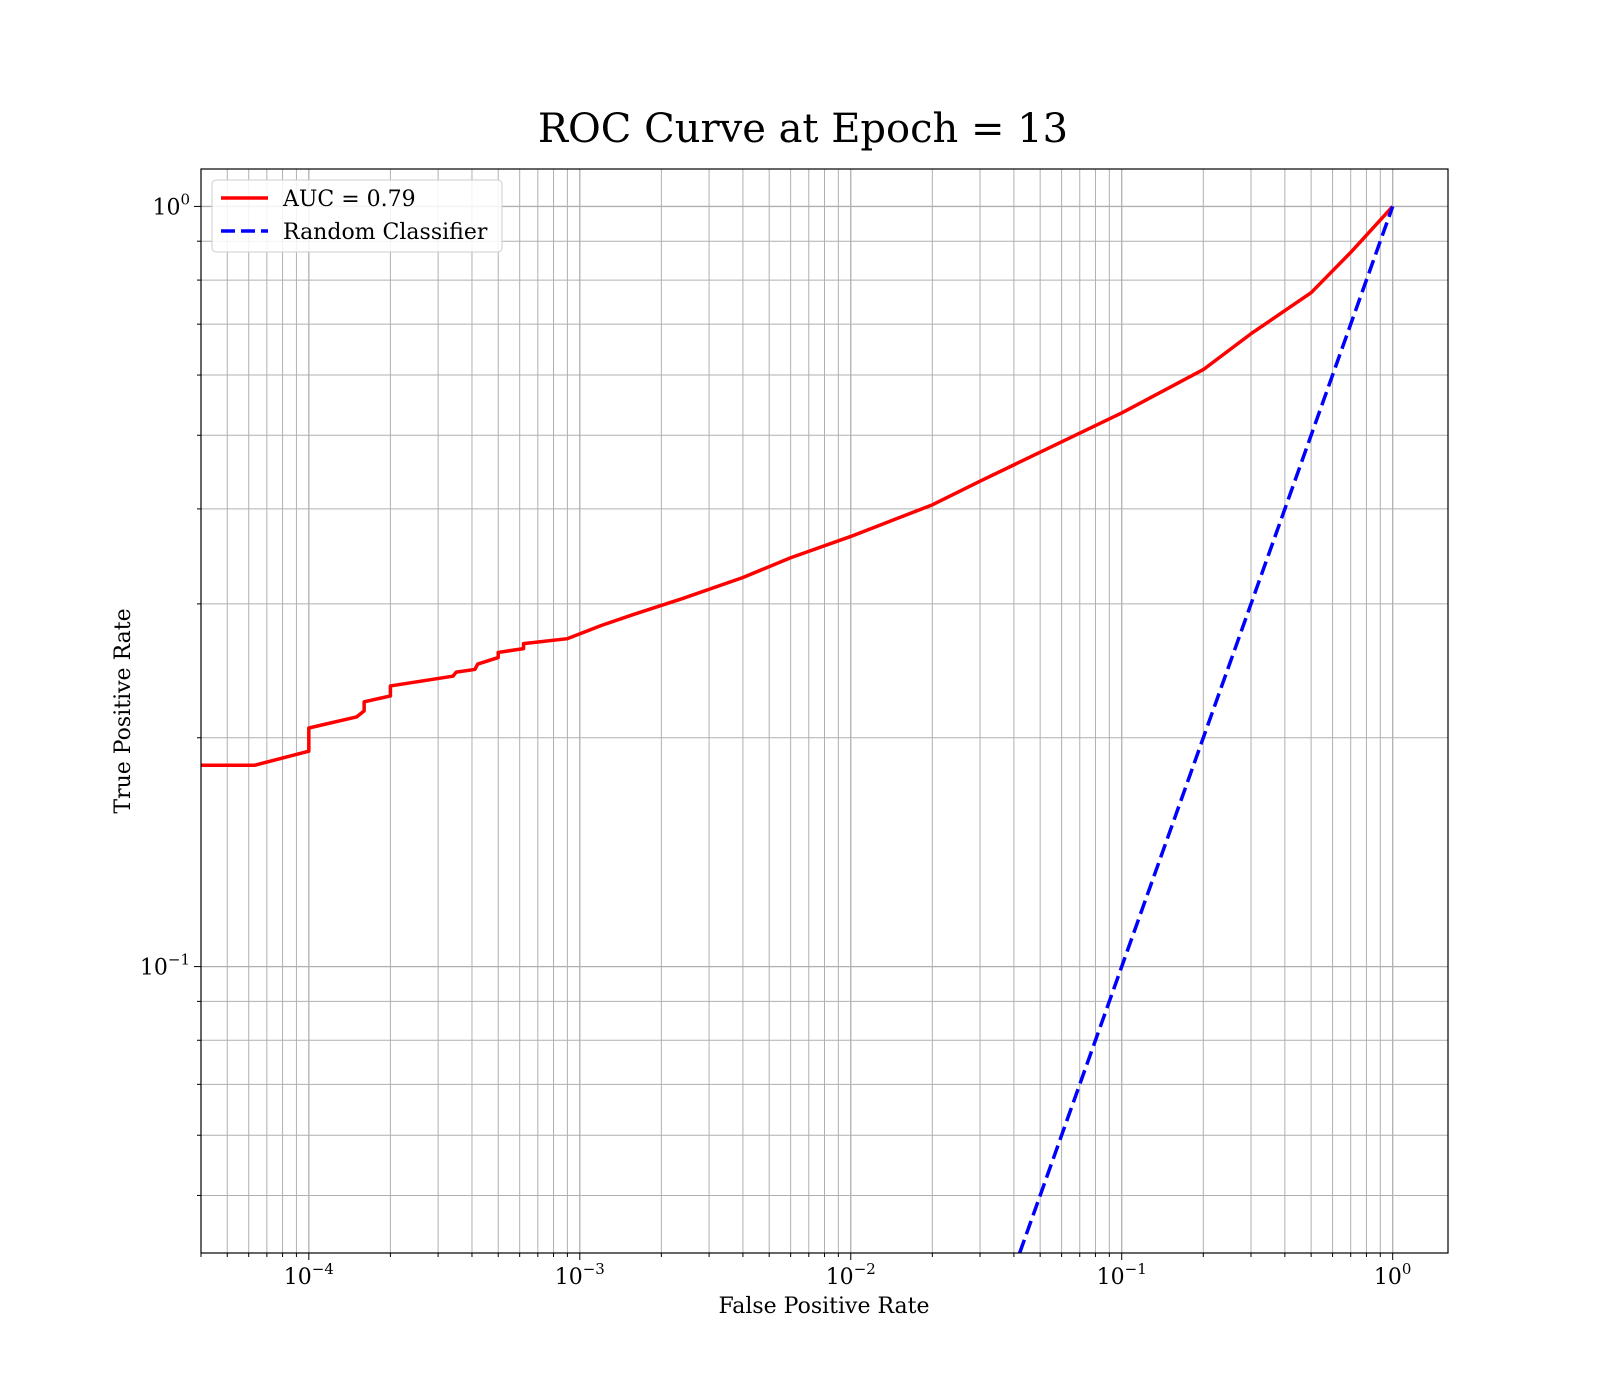 This screenshot has width=1600, height=1400. I want to click on x-axis-label: False Positive Rate, so click(823, 1306).